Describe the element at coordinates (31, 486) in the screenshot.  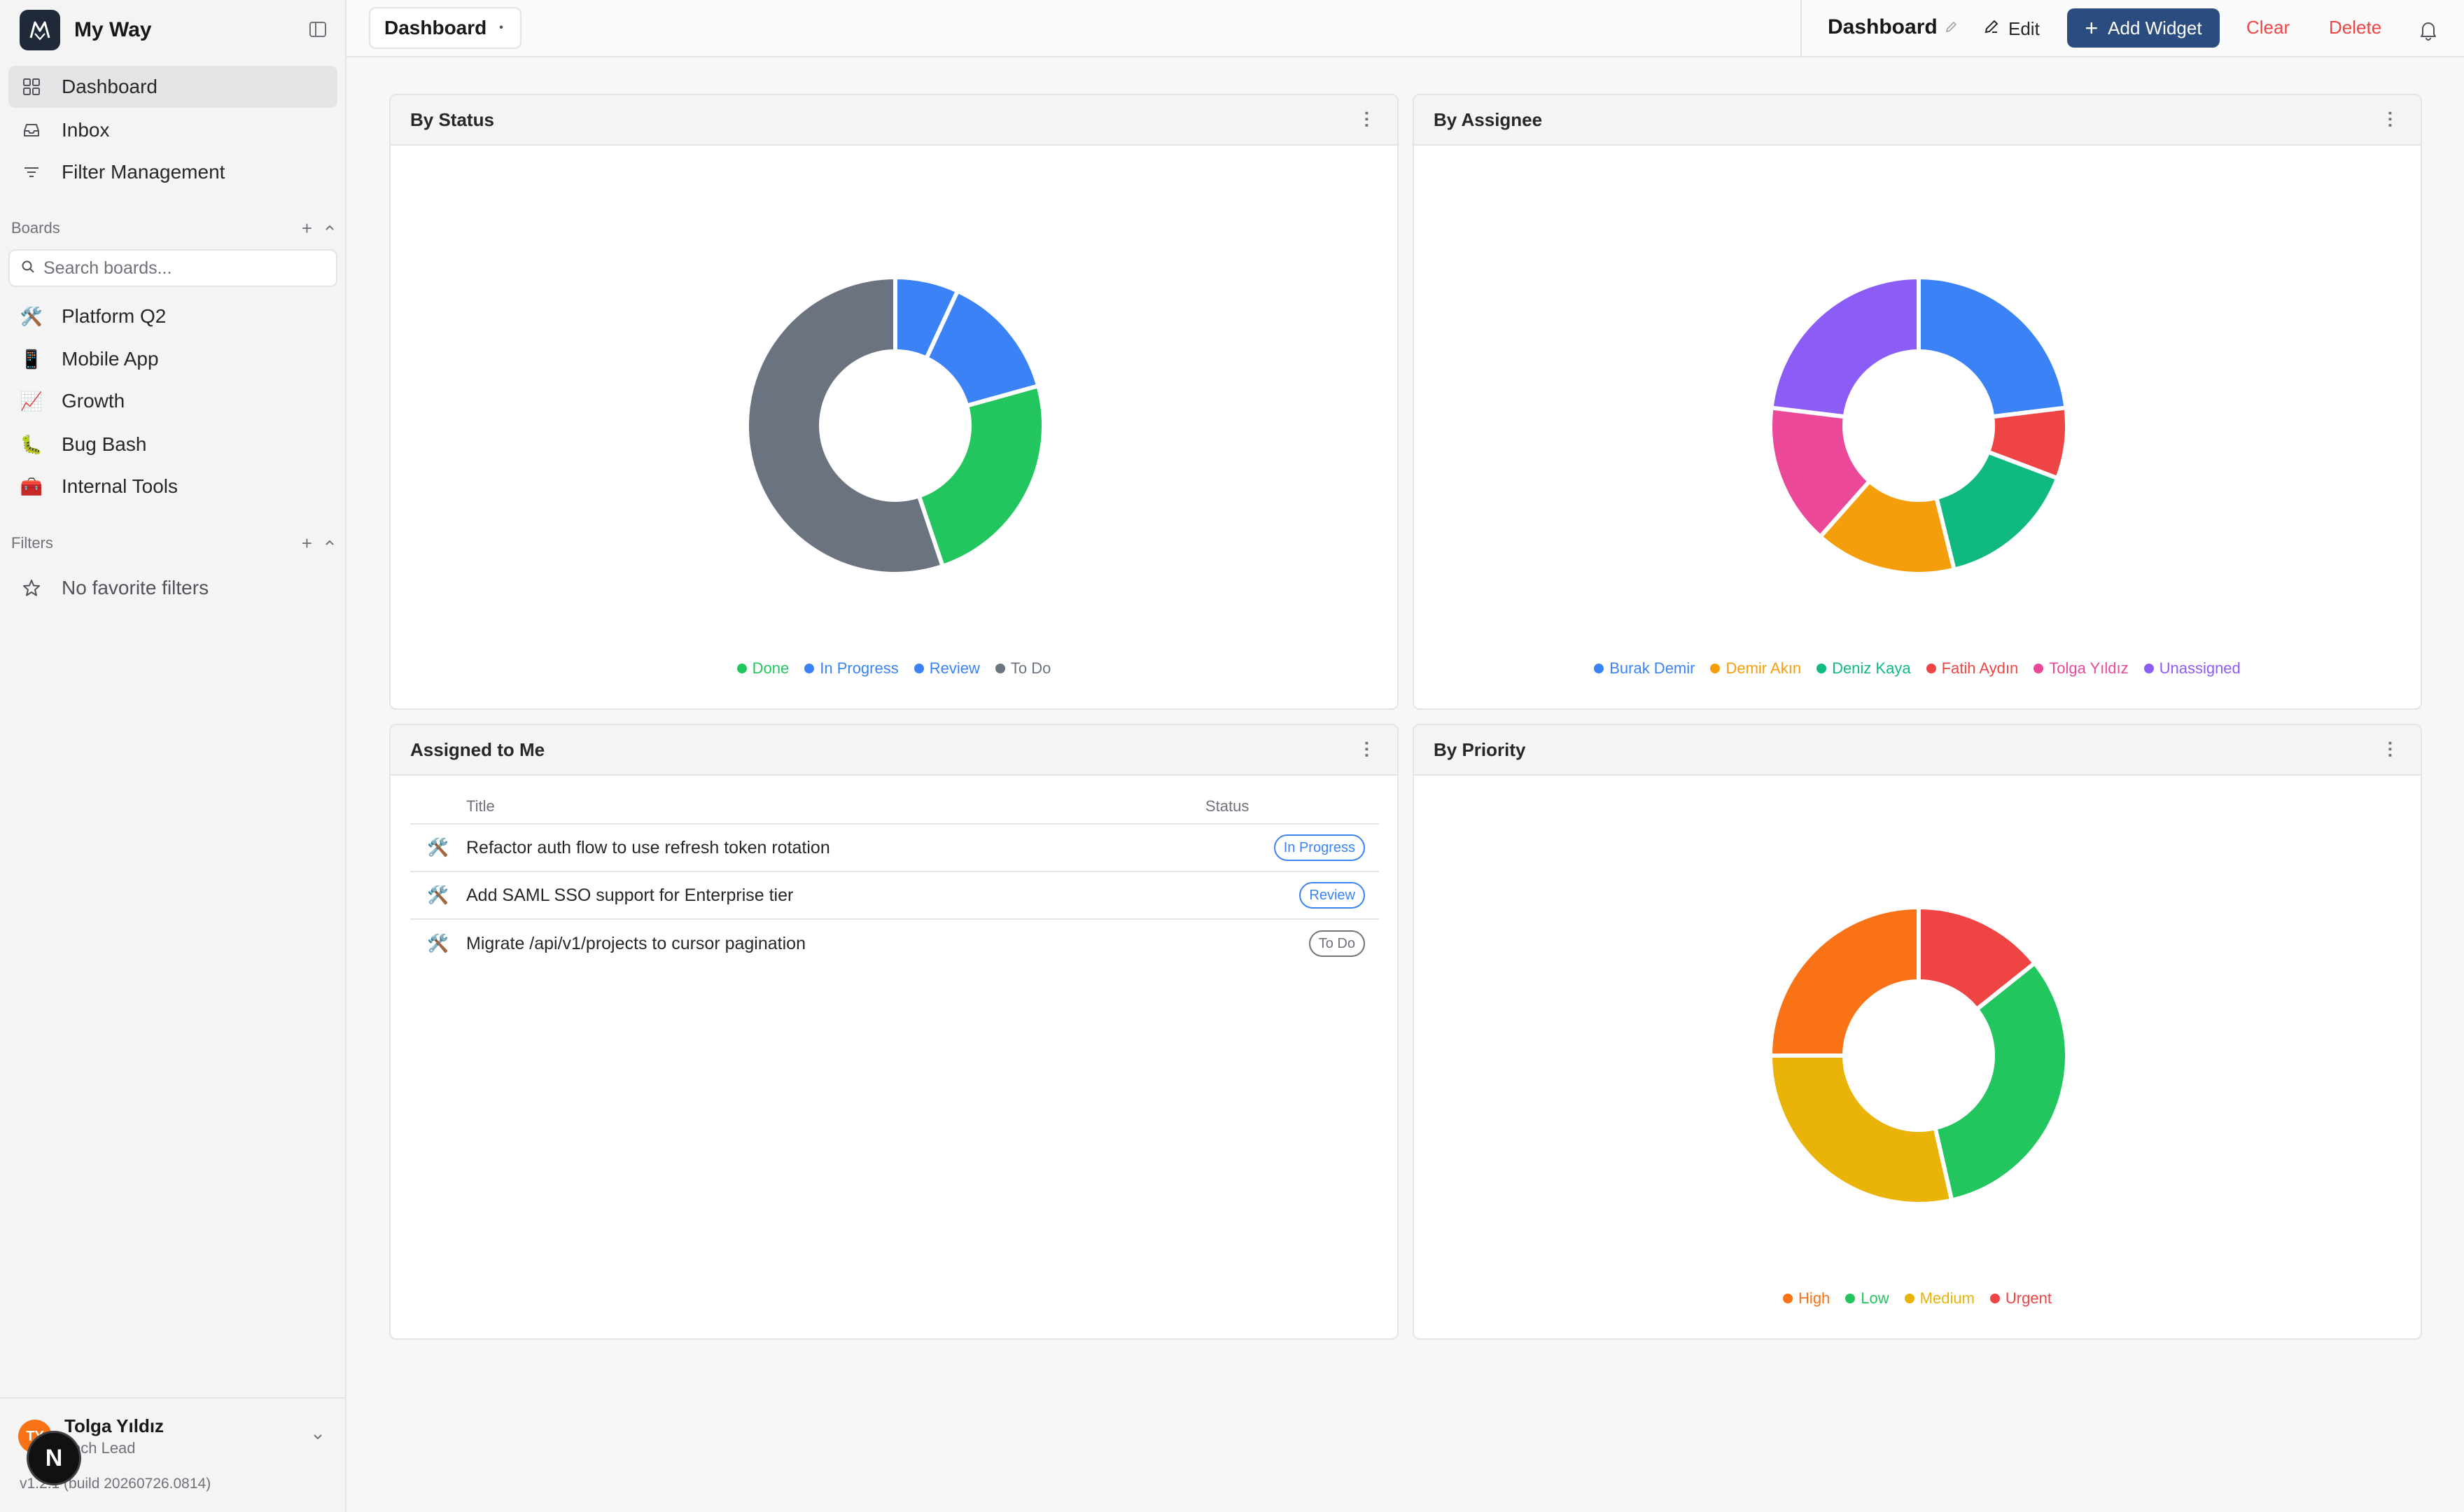
I see `toolbox-icon: 🧰` at that location.